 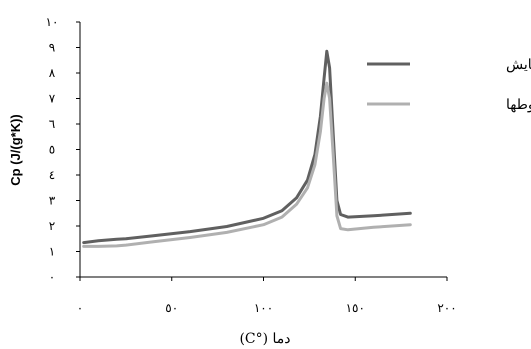 What do you see at coordinates (264, 339) in the screenshot?
I see `x-axis-title: دما (°C)` at bounding box center [264, 339].